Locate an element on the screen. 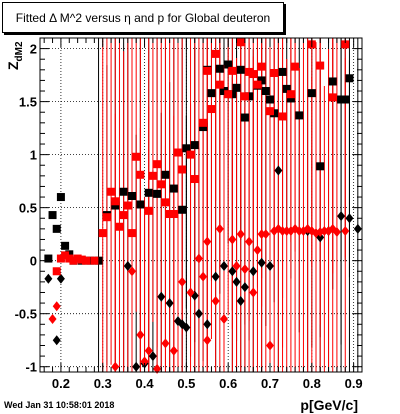 This screenshot has height=414, width=400. x-tick-label: 0.7 is located at coordinates (270, 383).